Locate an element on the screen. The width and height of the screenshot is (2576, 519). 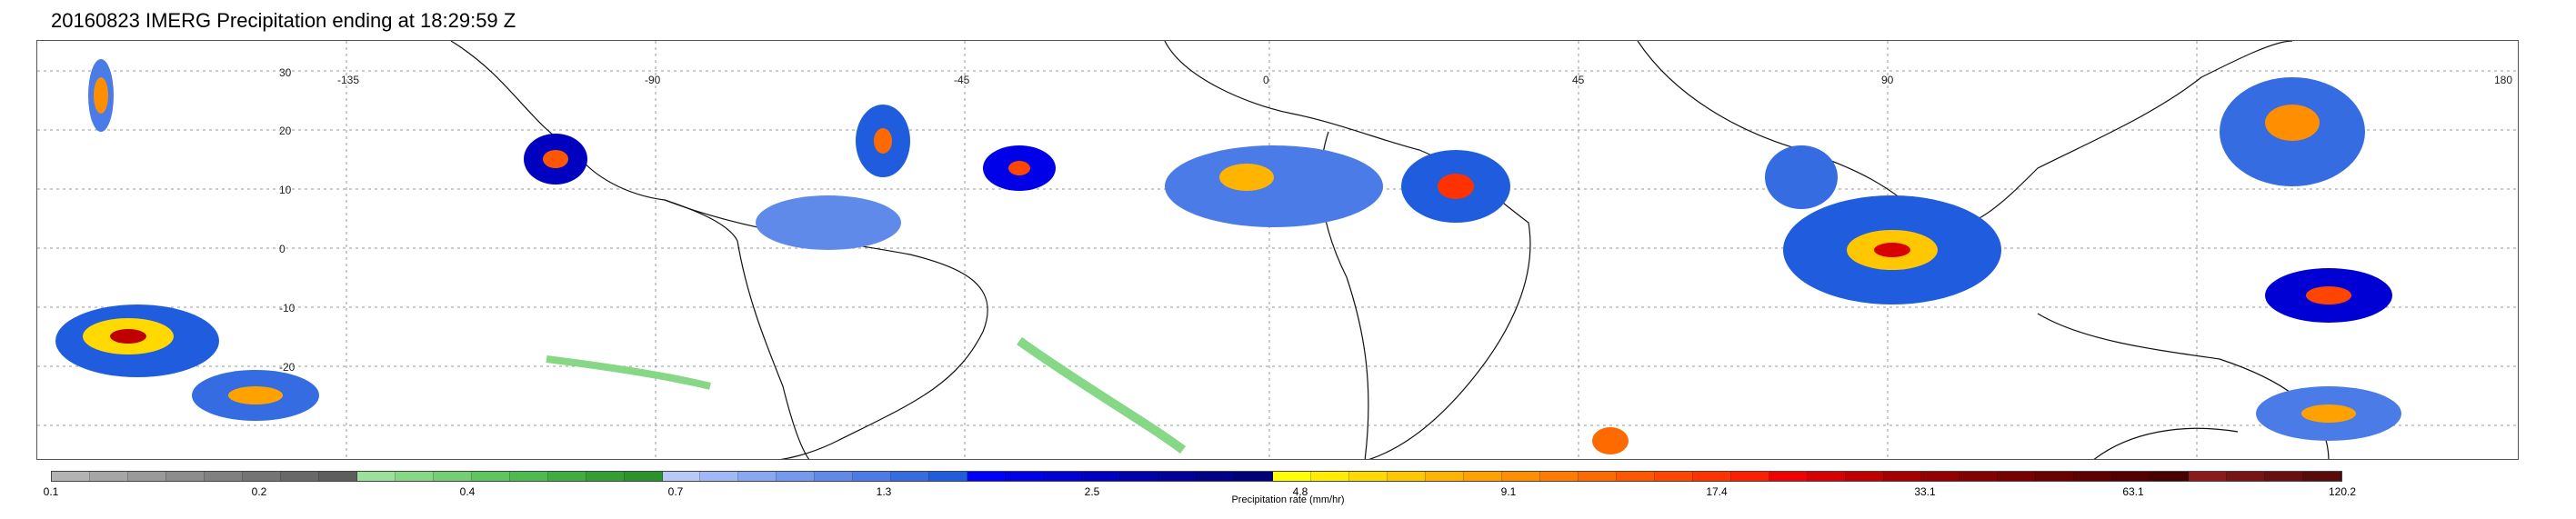
lon-label-neg45: -45 is located at coordinates (962, 80).